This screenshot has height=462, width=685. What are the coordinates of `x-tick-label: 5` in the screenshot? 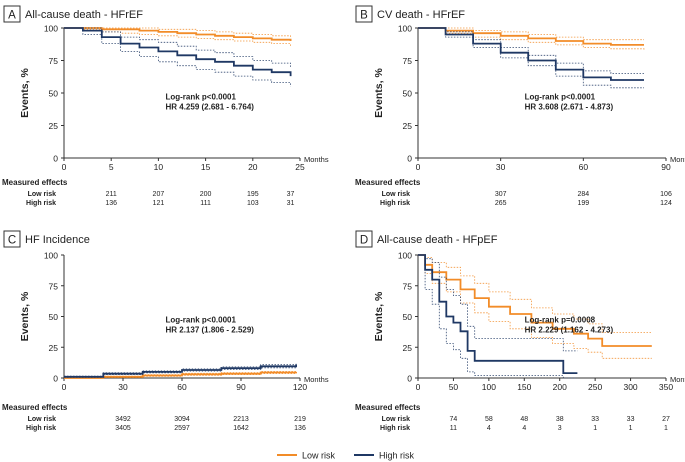 It's located at (111, 167).